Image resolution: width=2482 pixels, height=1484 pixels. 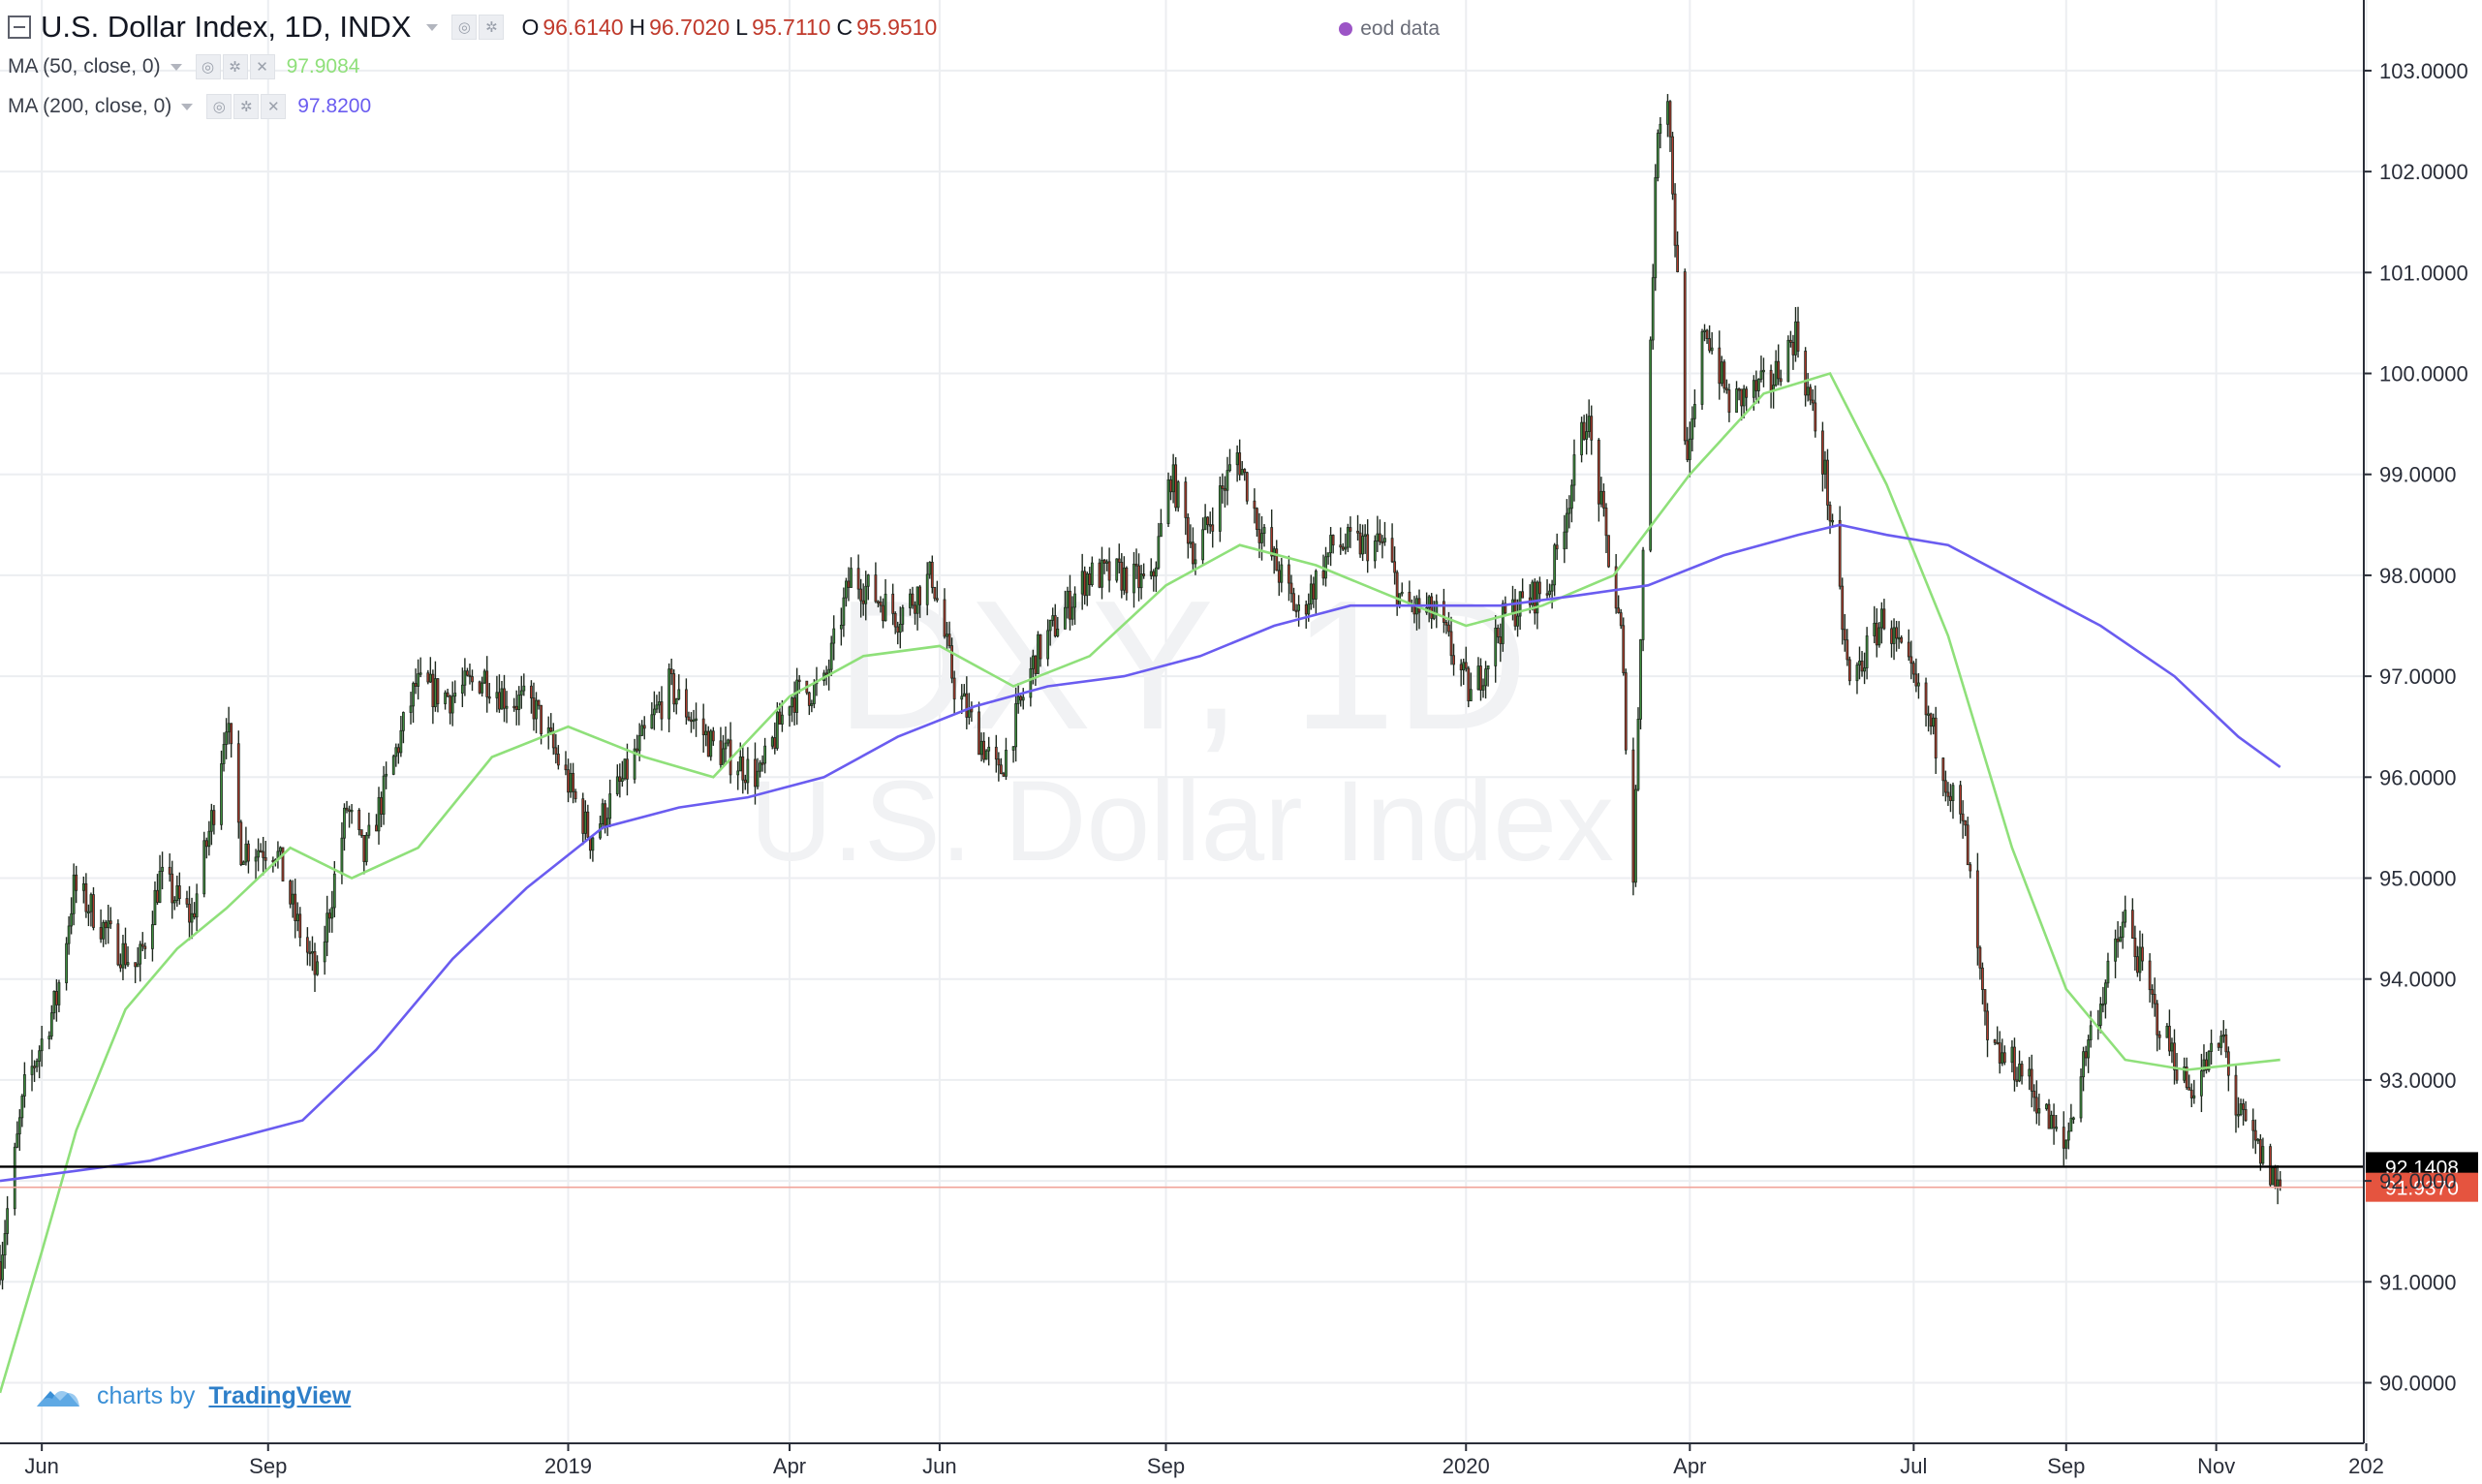 What do you see at coordinates (192, 1395) in the screenshot?
I see `tradingview-branding: charts by TradingView` at bounding box center [192, 1395].